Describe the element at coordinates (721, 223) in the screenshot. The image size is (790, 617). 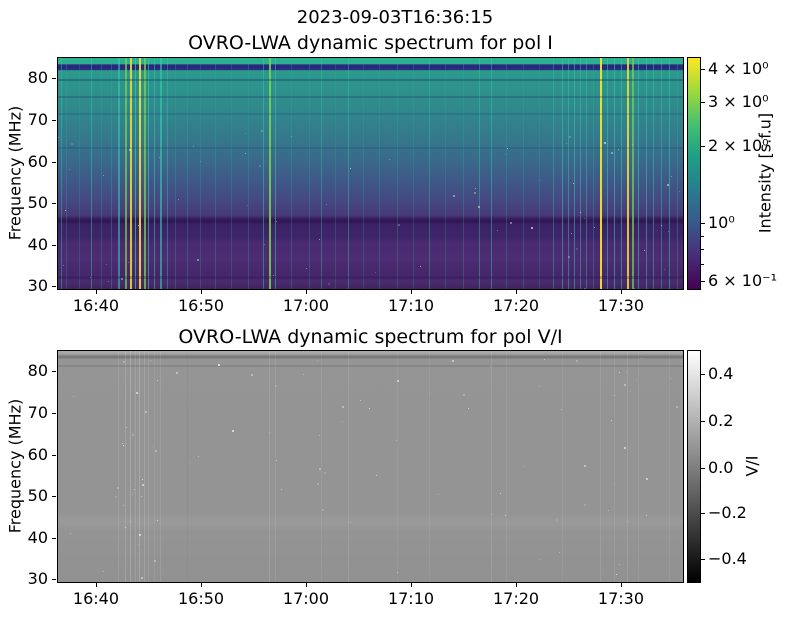
I see `colorbar-tick-label: 10⁰` at that location.